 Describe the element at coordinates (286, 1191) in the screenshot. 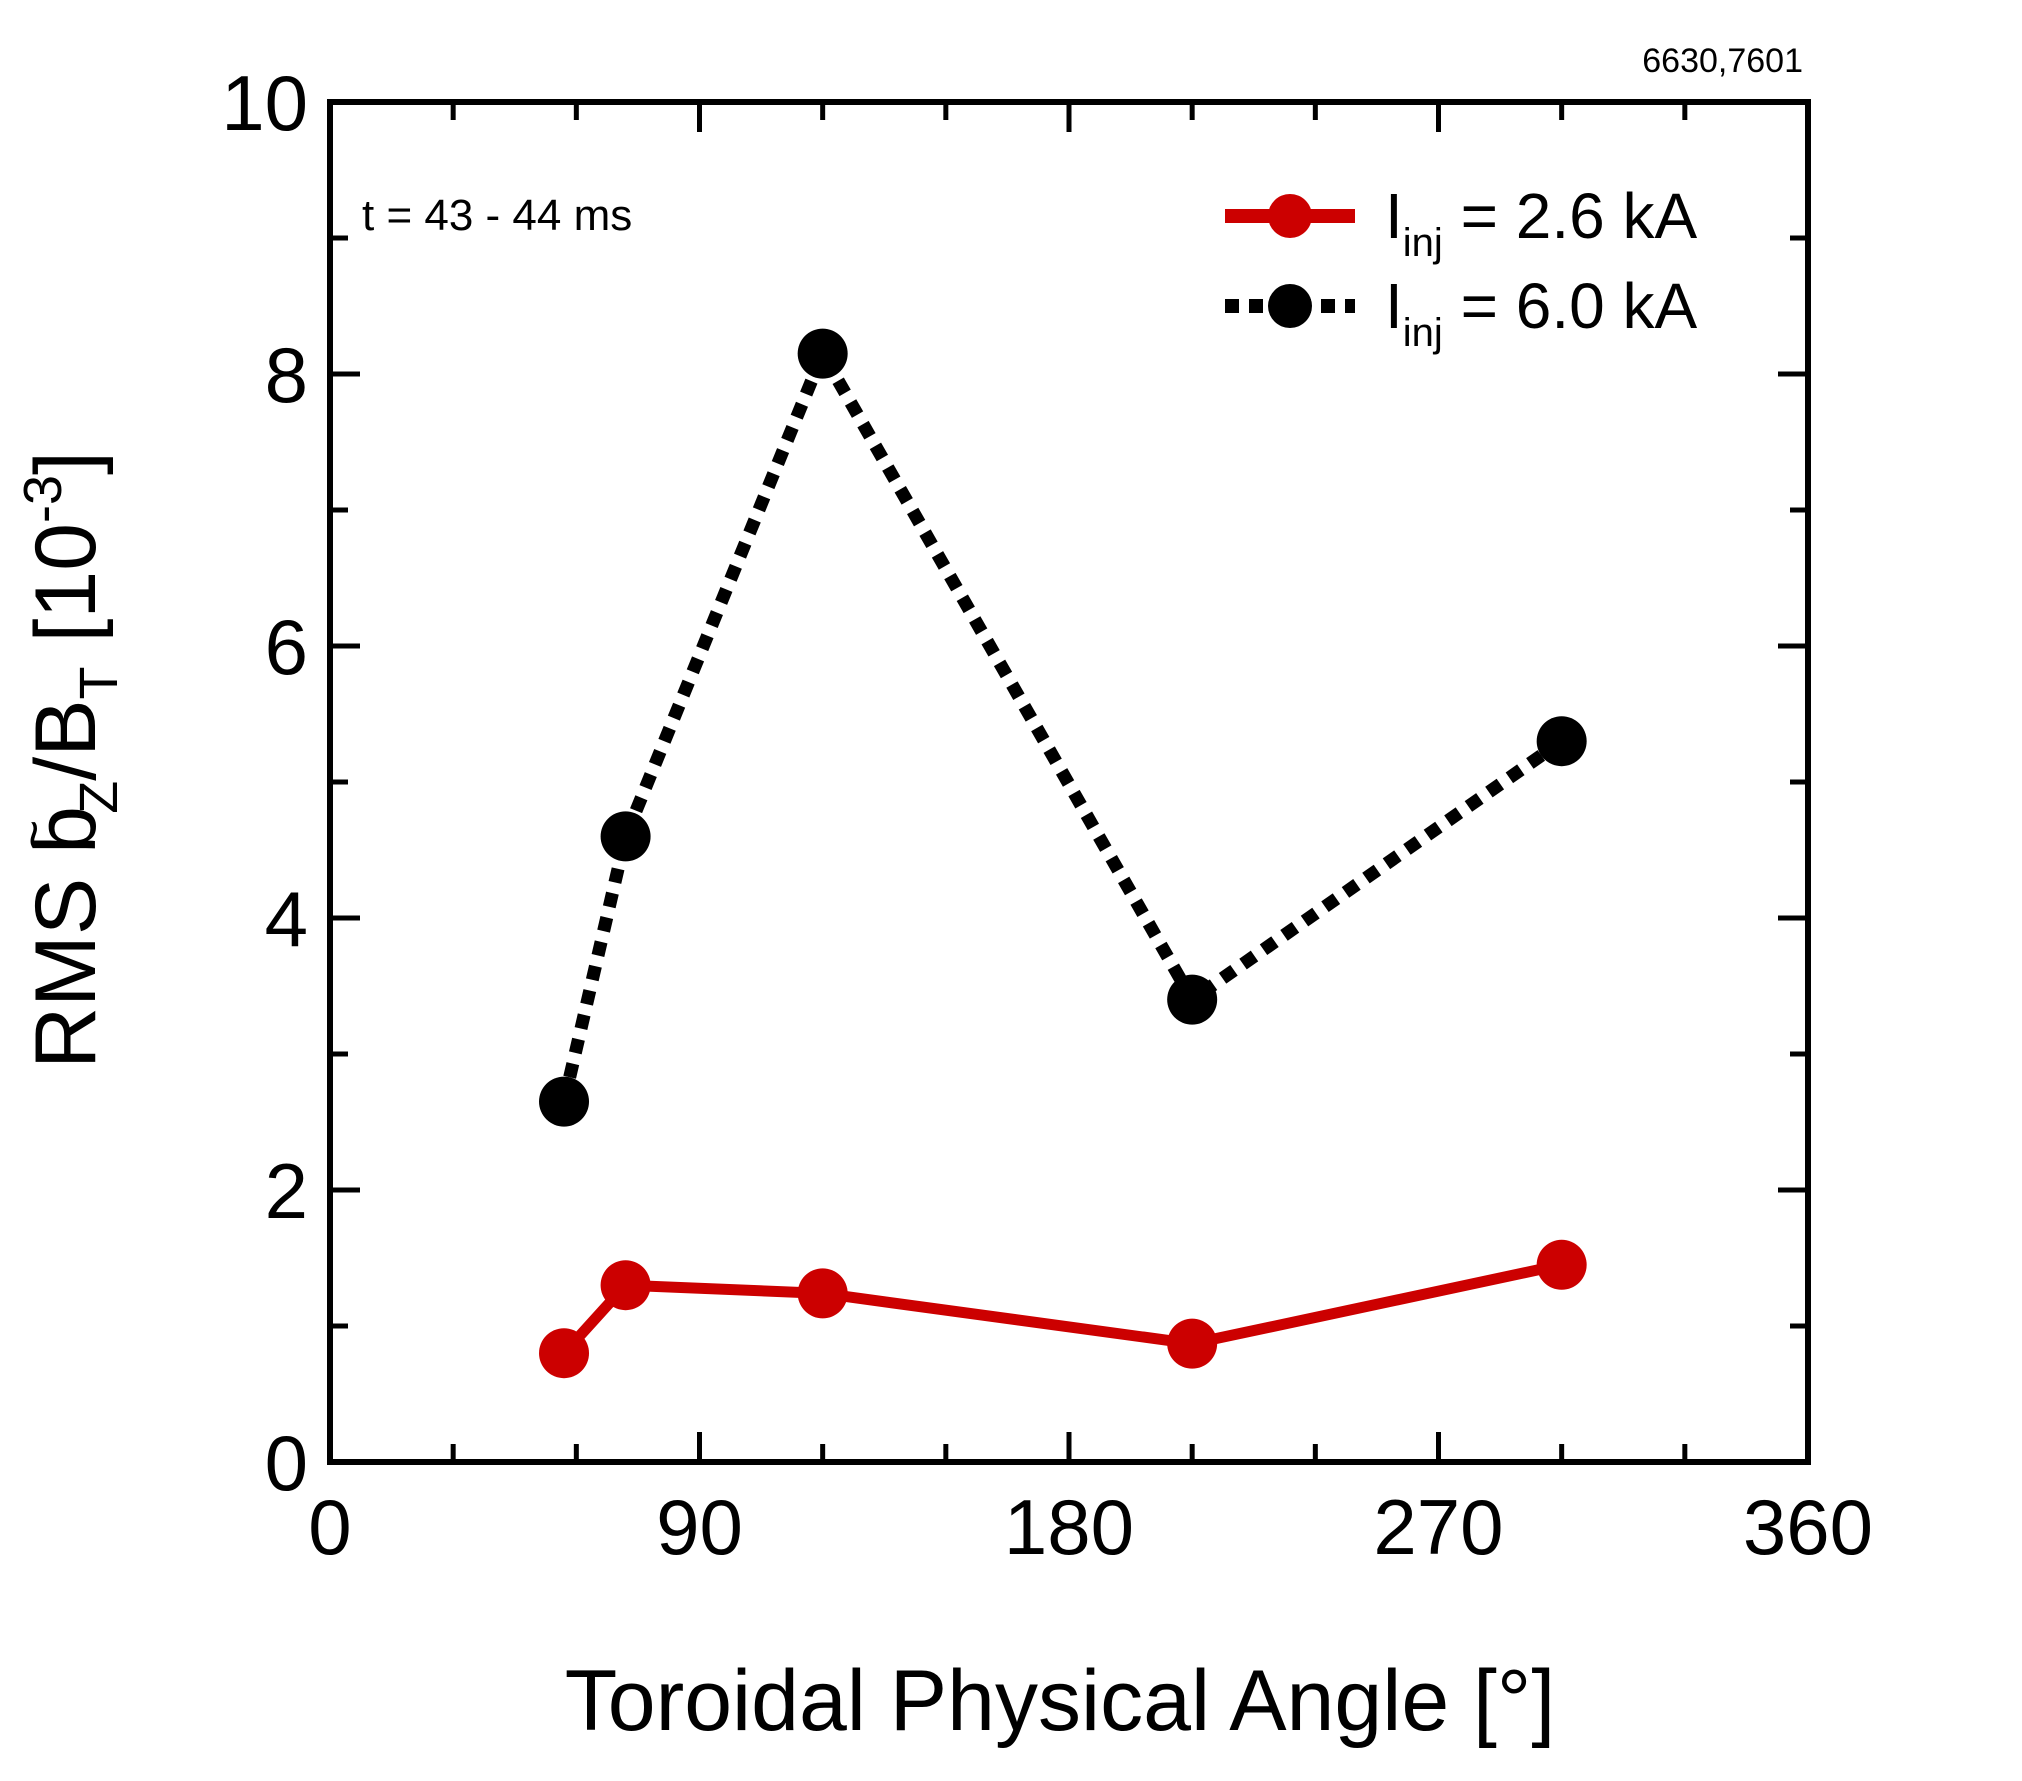

I see `y-tick-label: 2` at that location.